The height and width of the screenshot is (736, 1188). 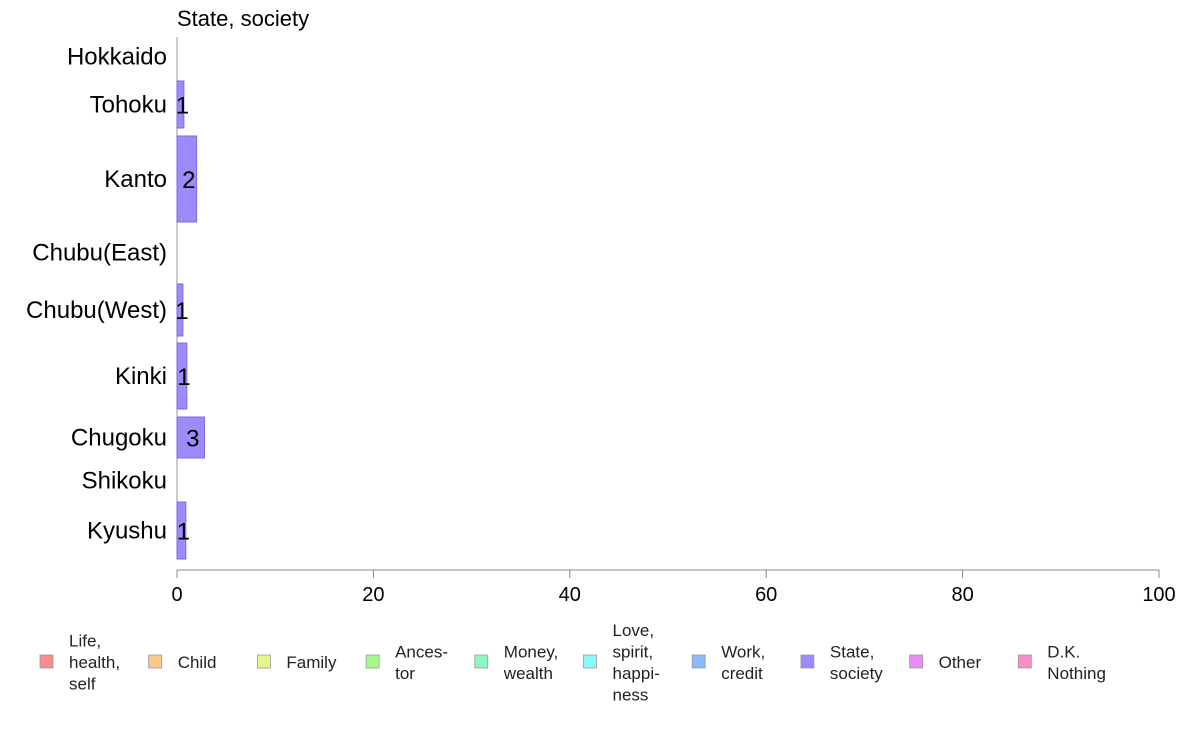 I want to click on legend-item: Money, wealth, so click(x=516, y=662).